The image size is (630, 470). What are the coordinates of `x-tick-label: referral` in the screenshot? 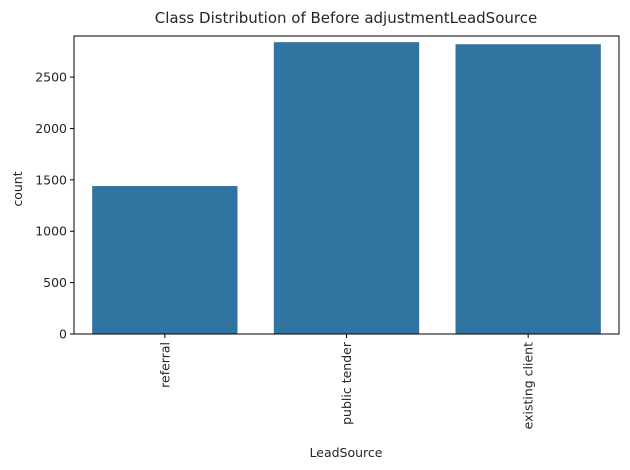 It's located at (164, 365).